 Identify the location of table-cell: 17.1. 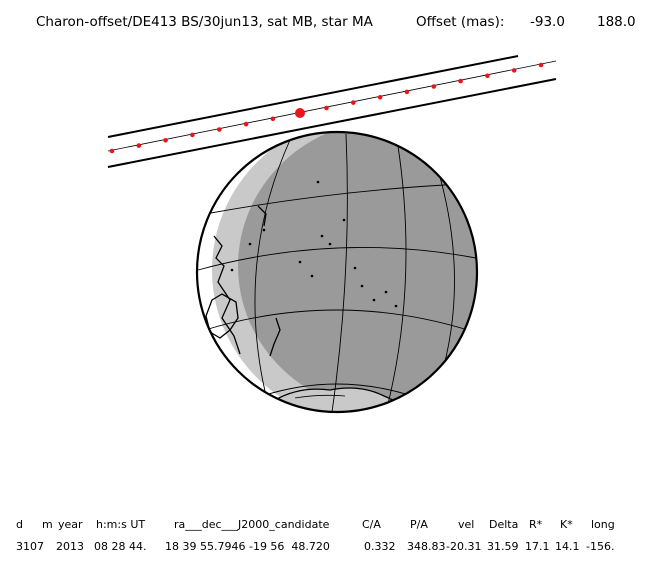
(537, 546).